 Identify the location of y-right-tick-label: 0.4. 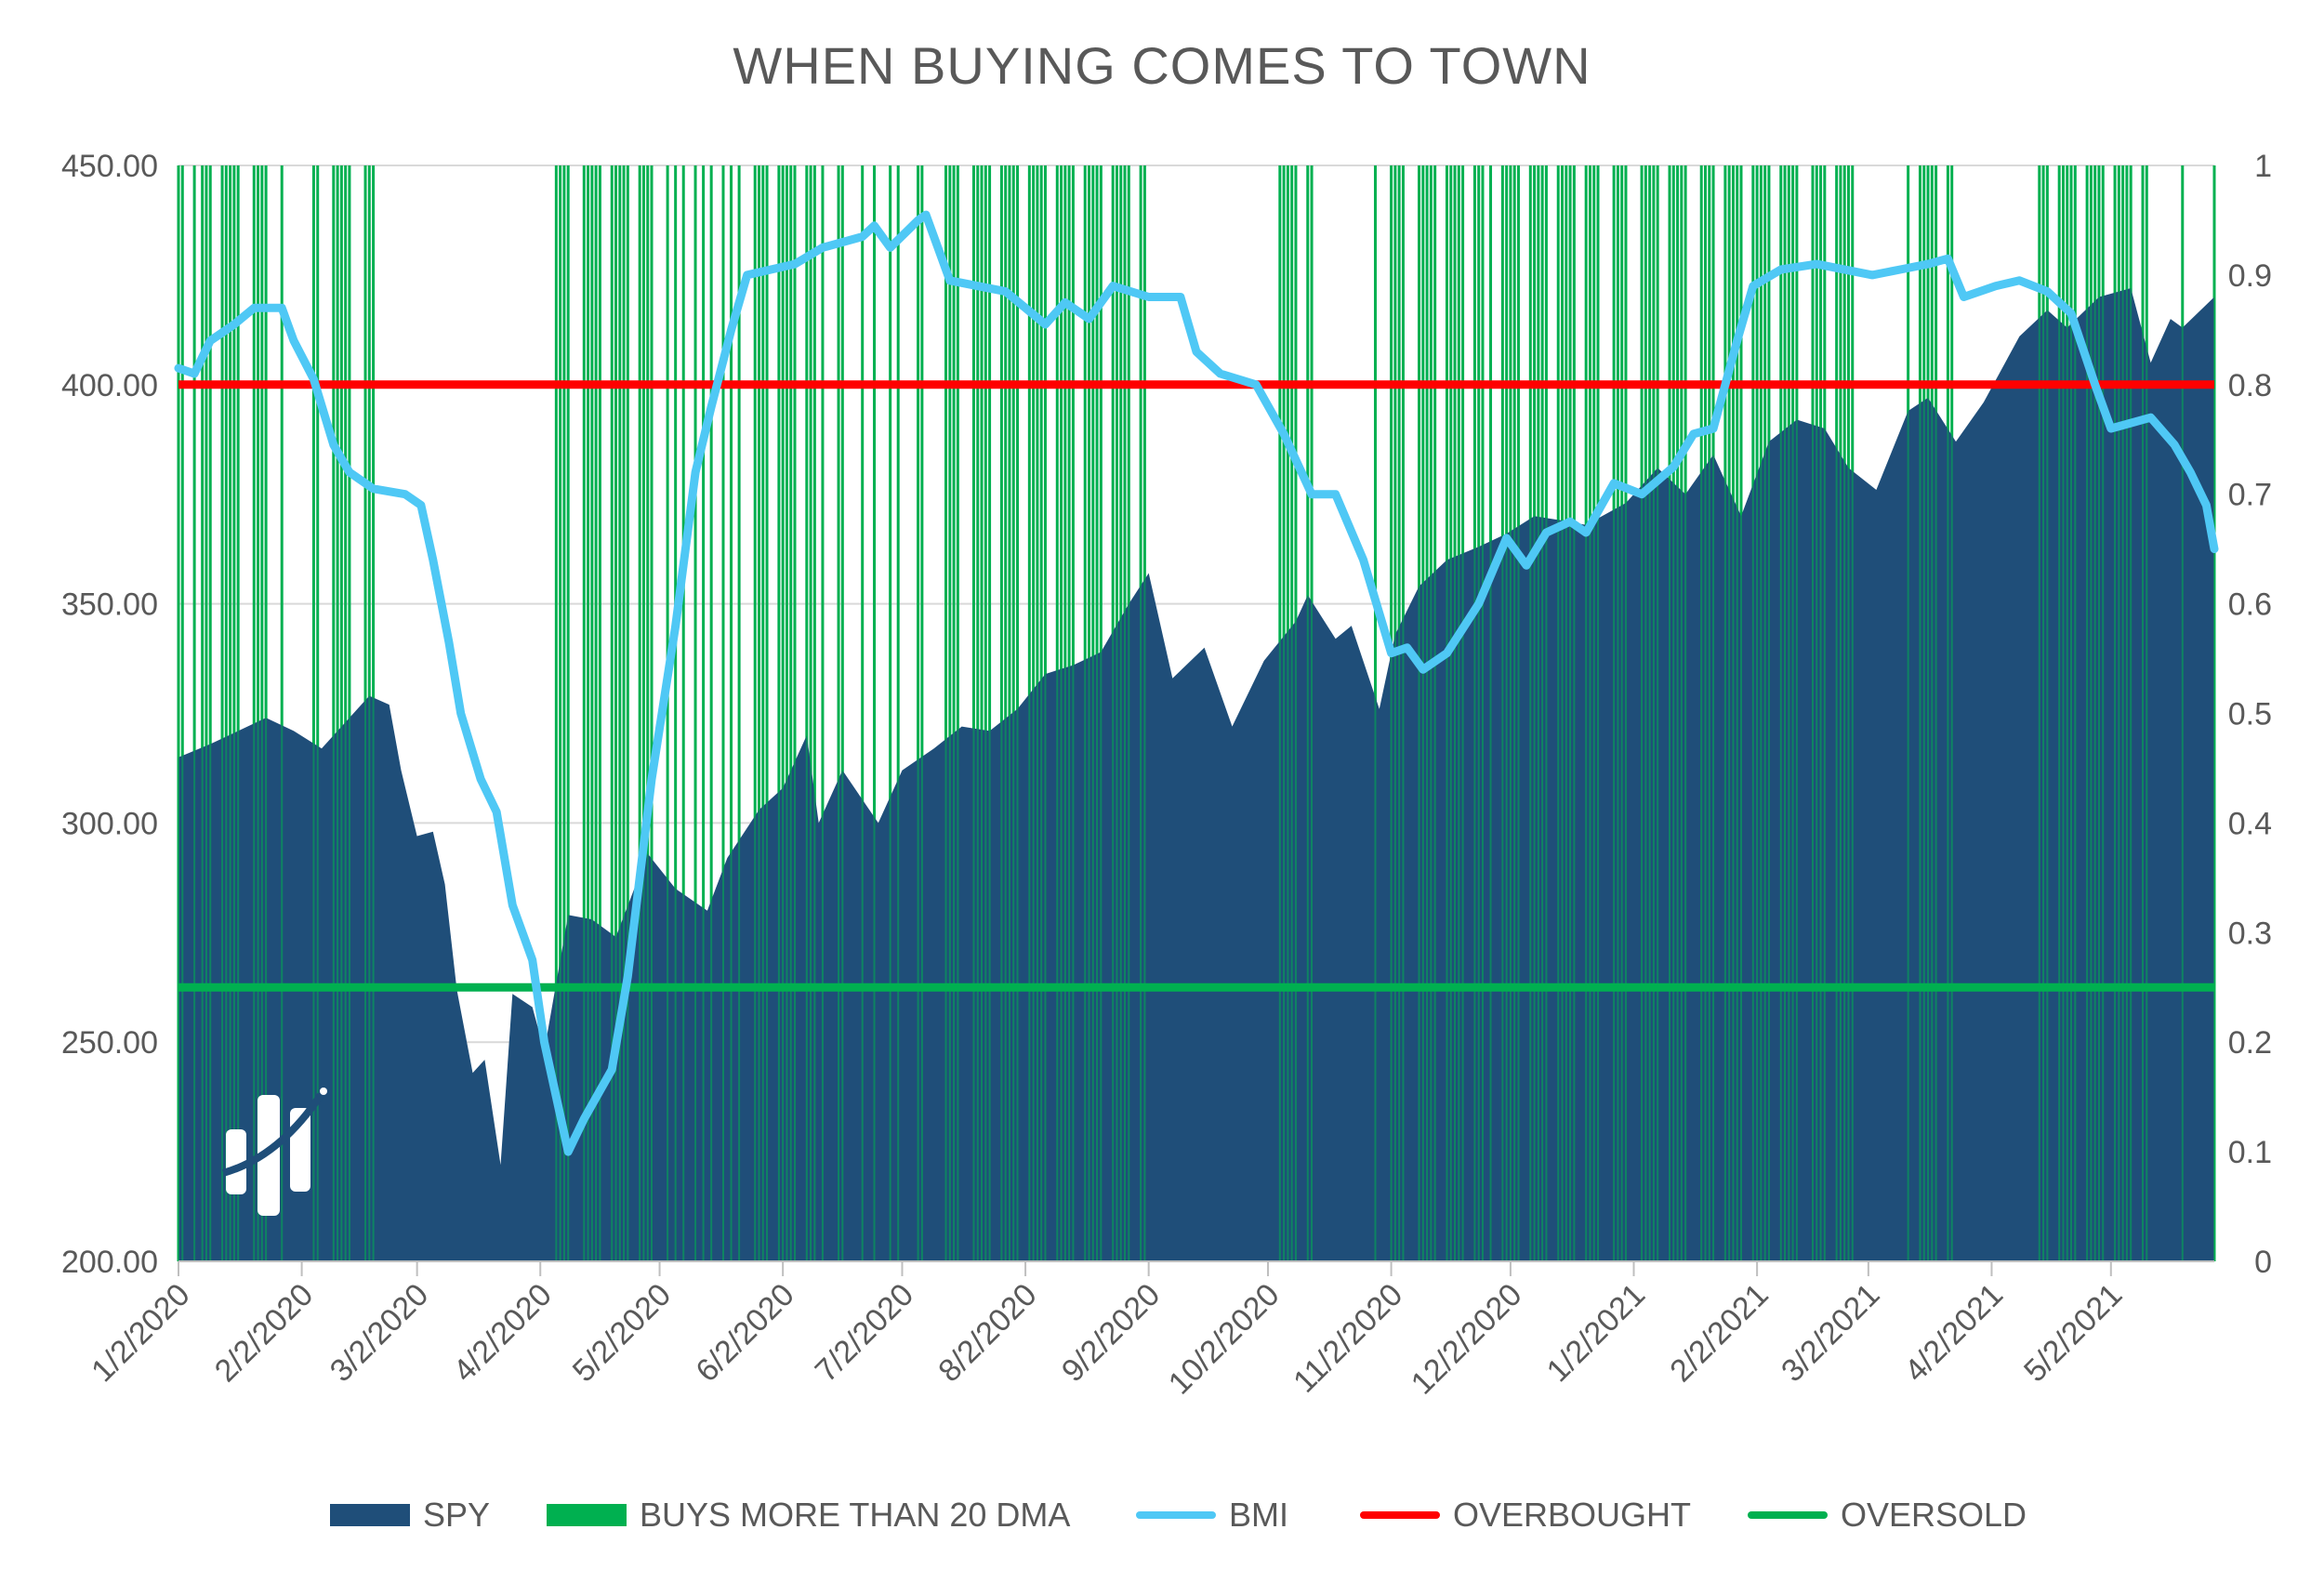
(2250, 823).